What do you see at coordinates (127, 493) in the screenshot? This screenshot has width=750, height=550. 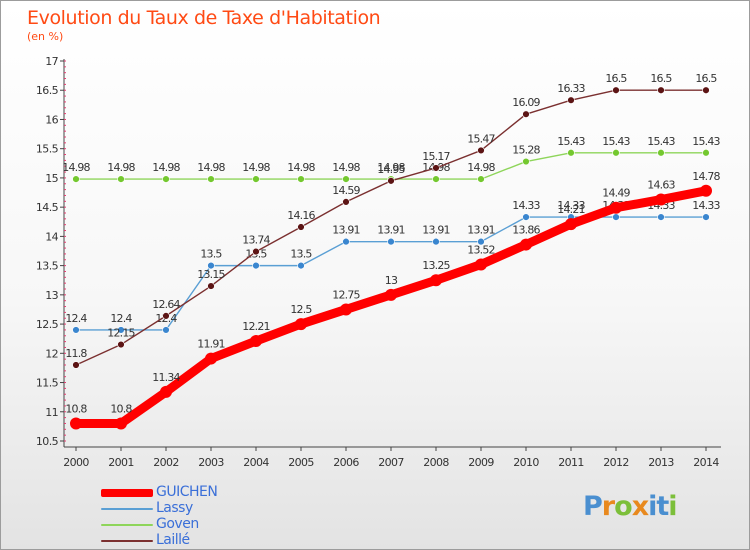 I see `legend-swatch-guichen` at bounding box center [127, 493].